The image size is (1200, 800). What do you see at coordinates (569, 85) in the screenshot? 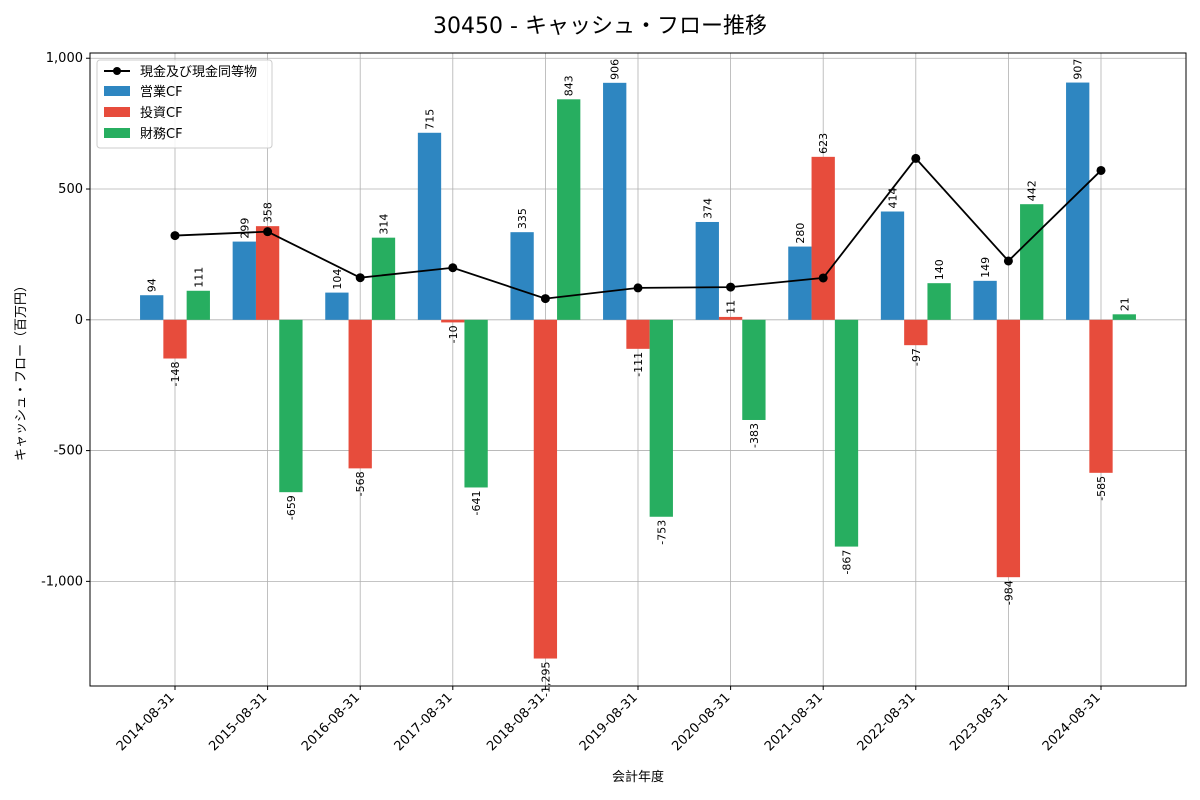
I see `bar-data-label: 843` at bounding box center [569, 85].